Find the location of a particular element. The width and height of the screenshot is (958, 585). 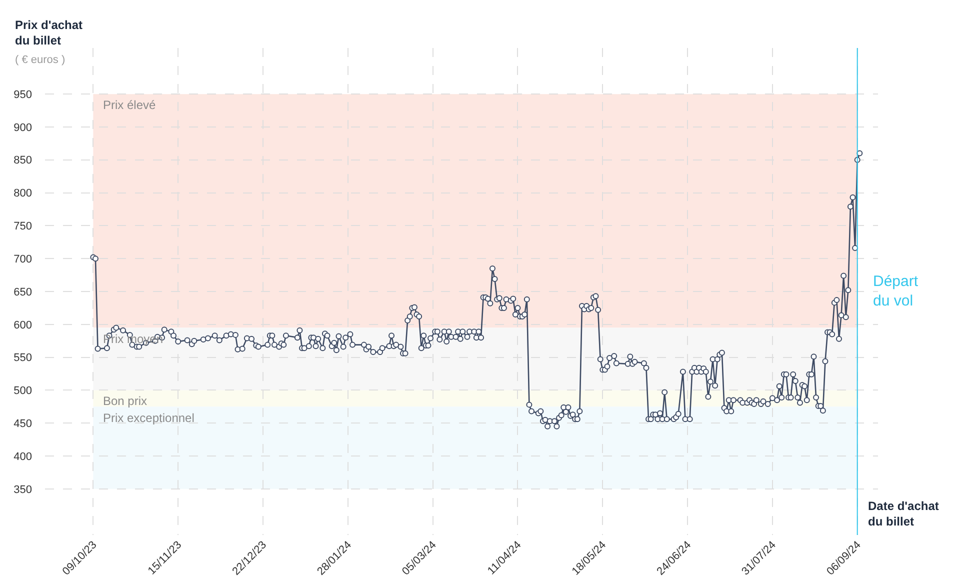

annotation: ( € euros ) is located at coordinates (40, 60).